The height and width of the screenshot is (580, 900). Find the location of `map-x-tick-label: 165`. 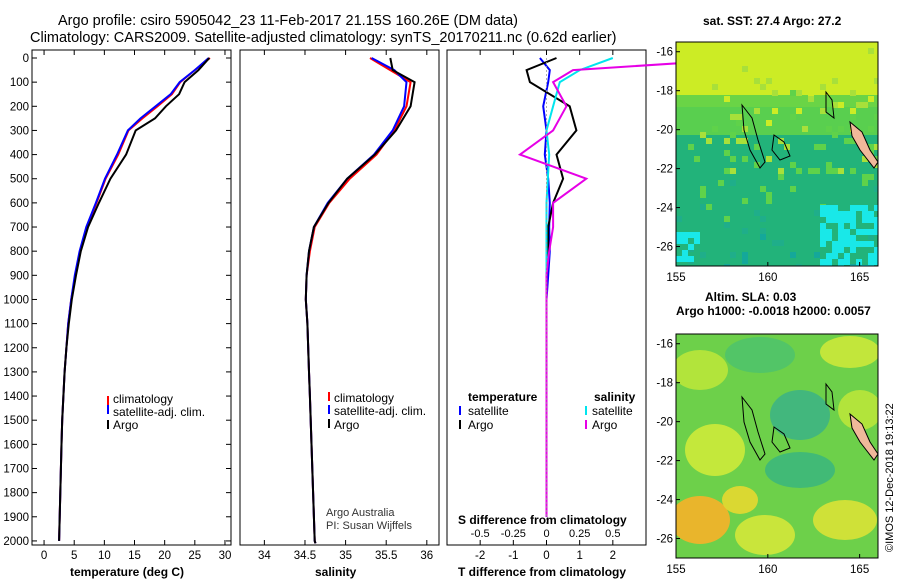

map-x-tick-label: 165 is located at coordinates (859, 570).